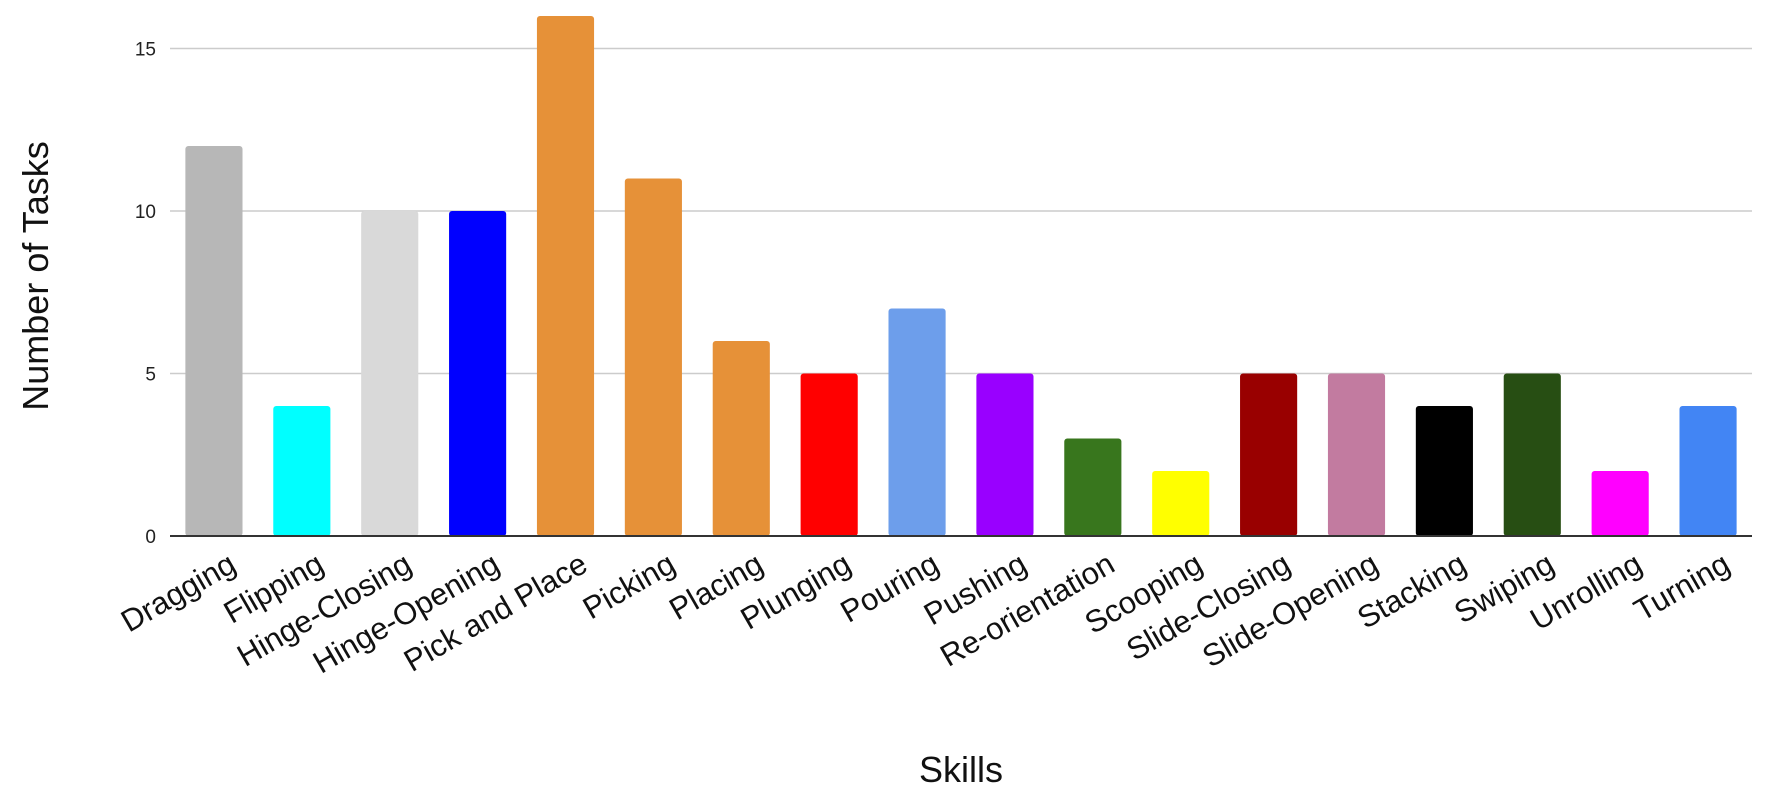  Describe the element at coordinates (35, 275) in the screenshot. I see `y-axis-title: Number of Tasks` at that location.